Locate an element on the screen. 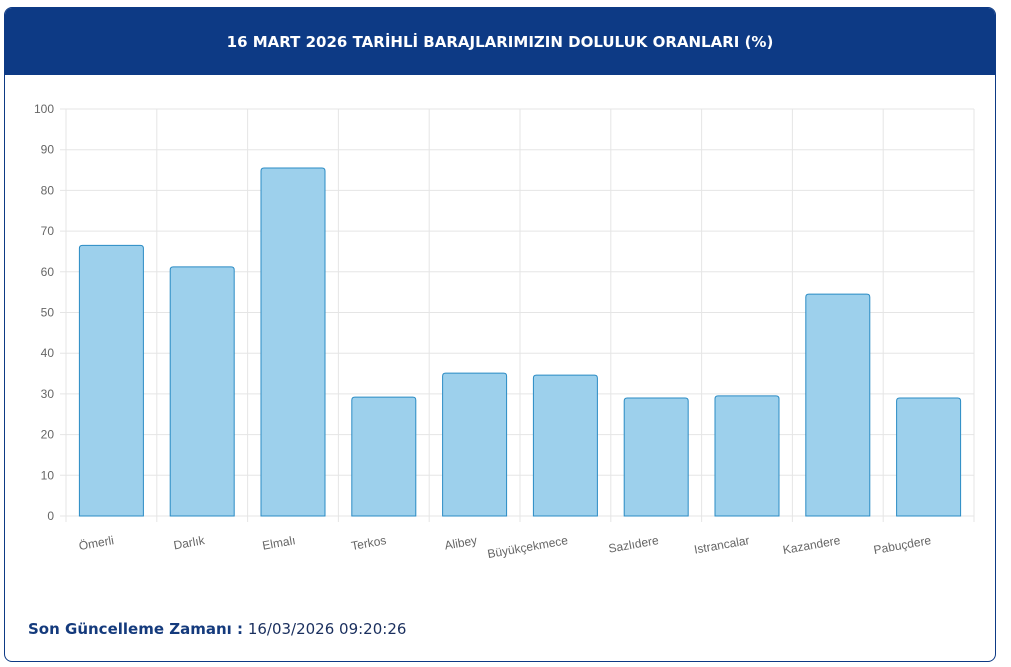  y-tick-label: 0 is located at coordinates (50, 516).